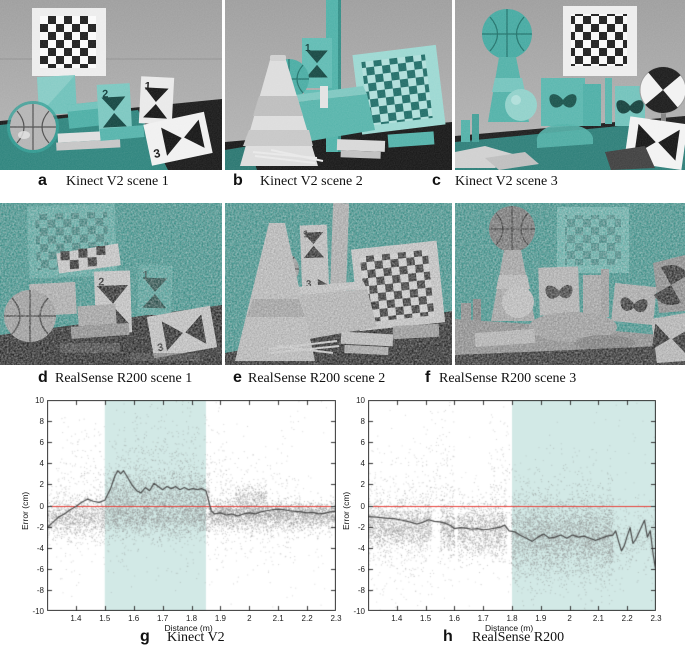 The height and width of the screenshot is (653, 685). Describe the element at coordinates (508, 378) in the screenshot. I see `panel-caption-f: RealSense R200 scene 3` at that location.